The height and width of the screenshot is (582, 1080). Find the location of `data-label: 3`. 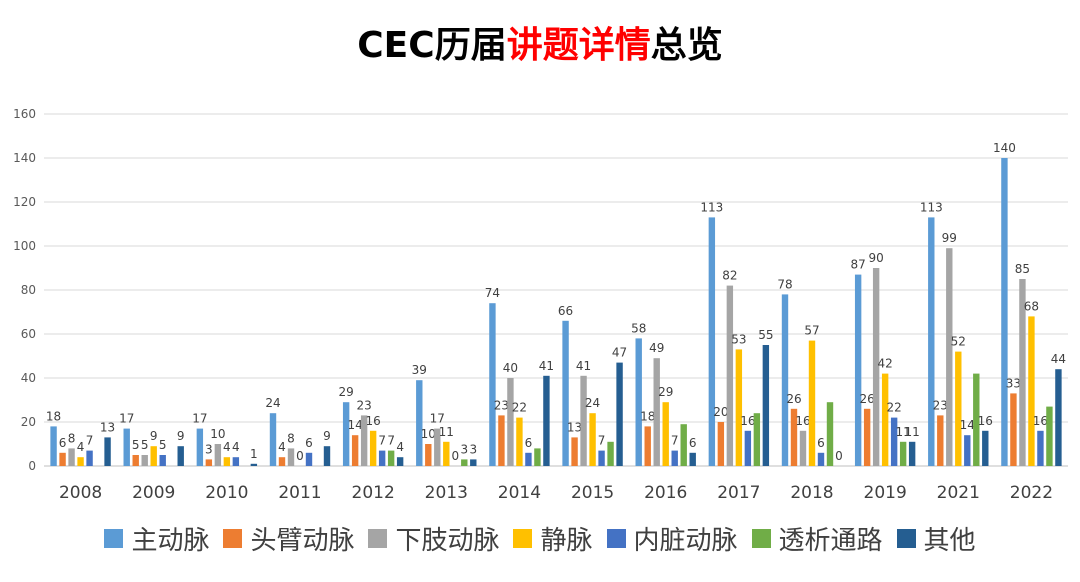

data-label: 3 is located at coordinates (464, 449).